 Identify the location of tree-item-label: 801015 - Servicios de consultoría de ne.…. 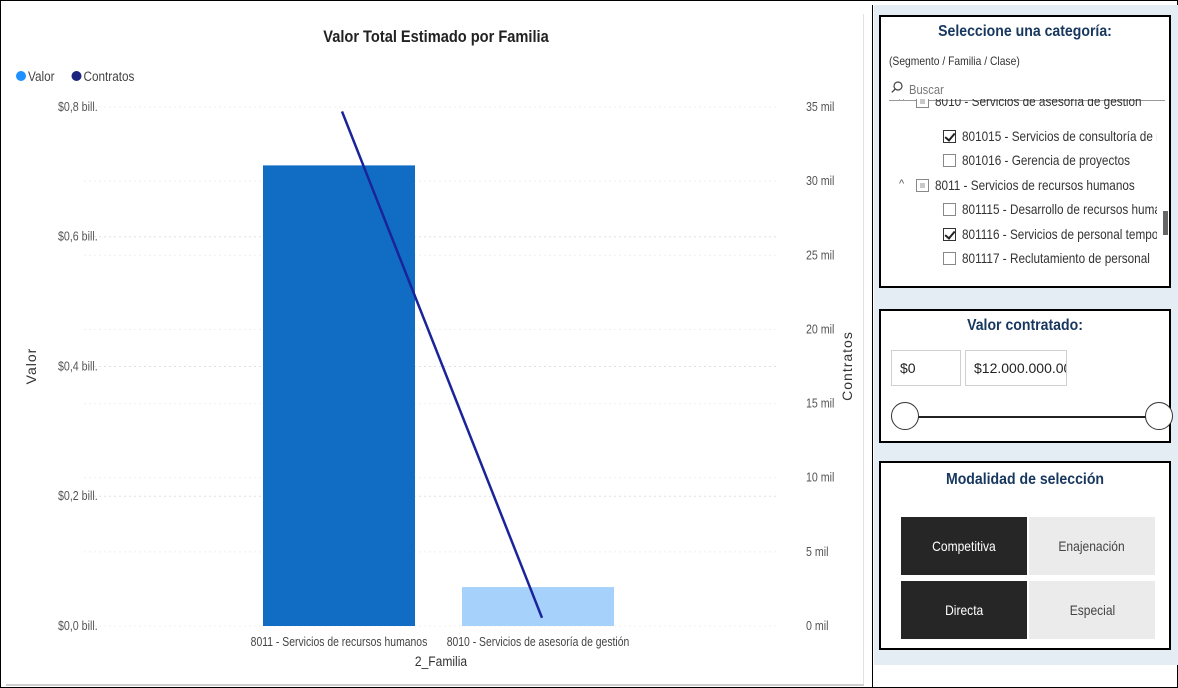
(1059, 135).